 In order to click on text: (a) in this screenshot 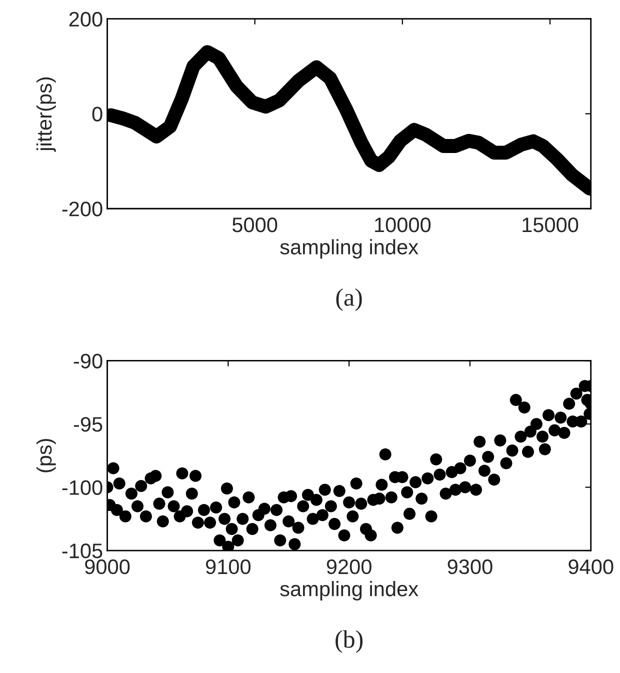, I will do `click(349, 300)`.